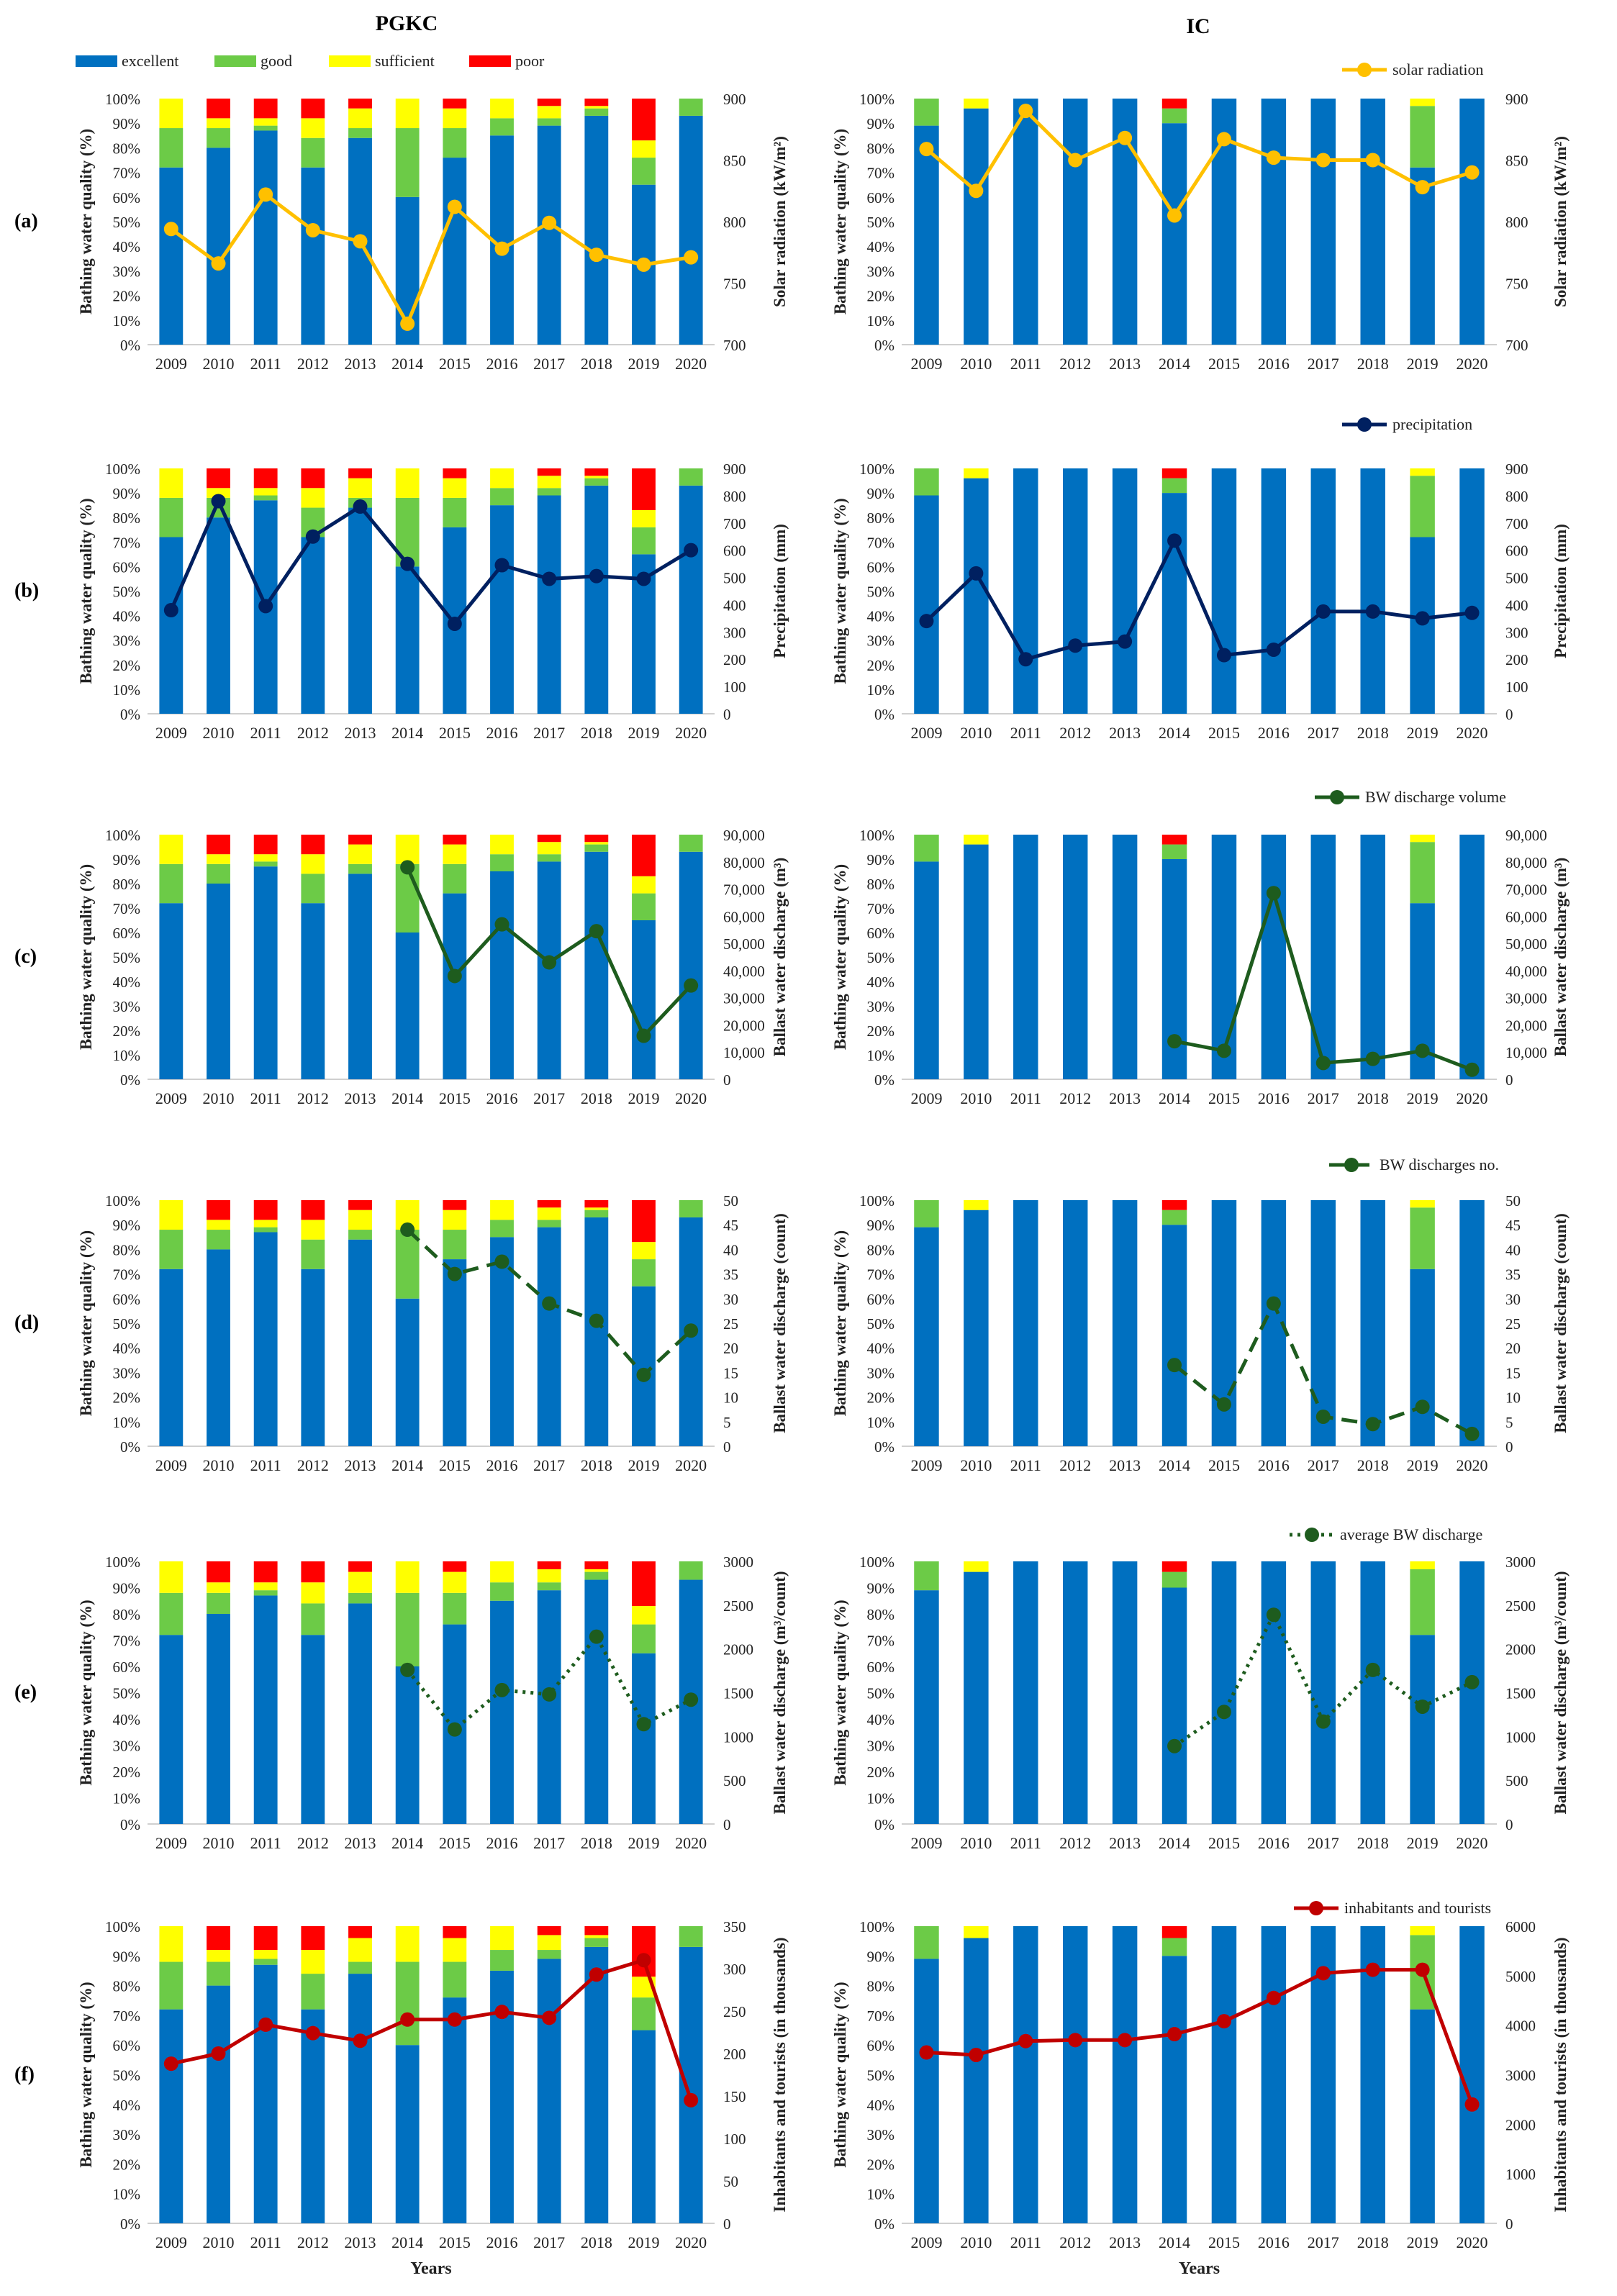  I want to click on y-left-tick-label: 80%, so click(881, 518).